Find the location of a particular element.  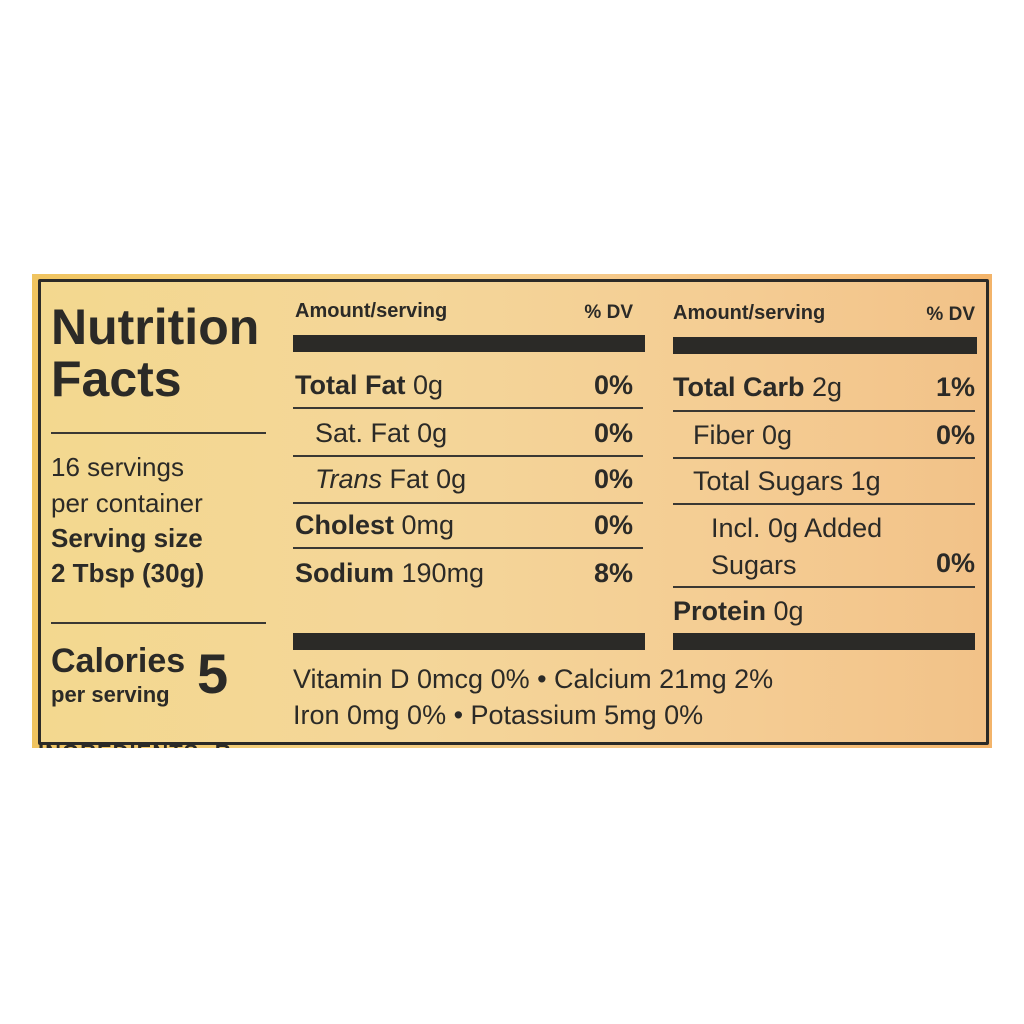

micronutrients-line-1: Vitamin D 0mcg 0% • Calcium 21mg 2% is located at coordinates (533, 679).